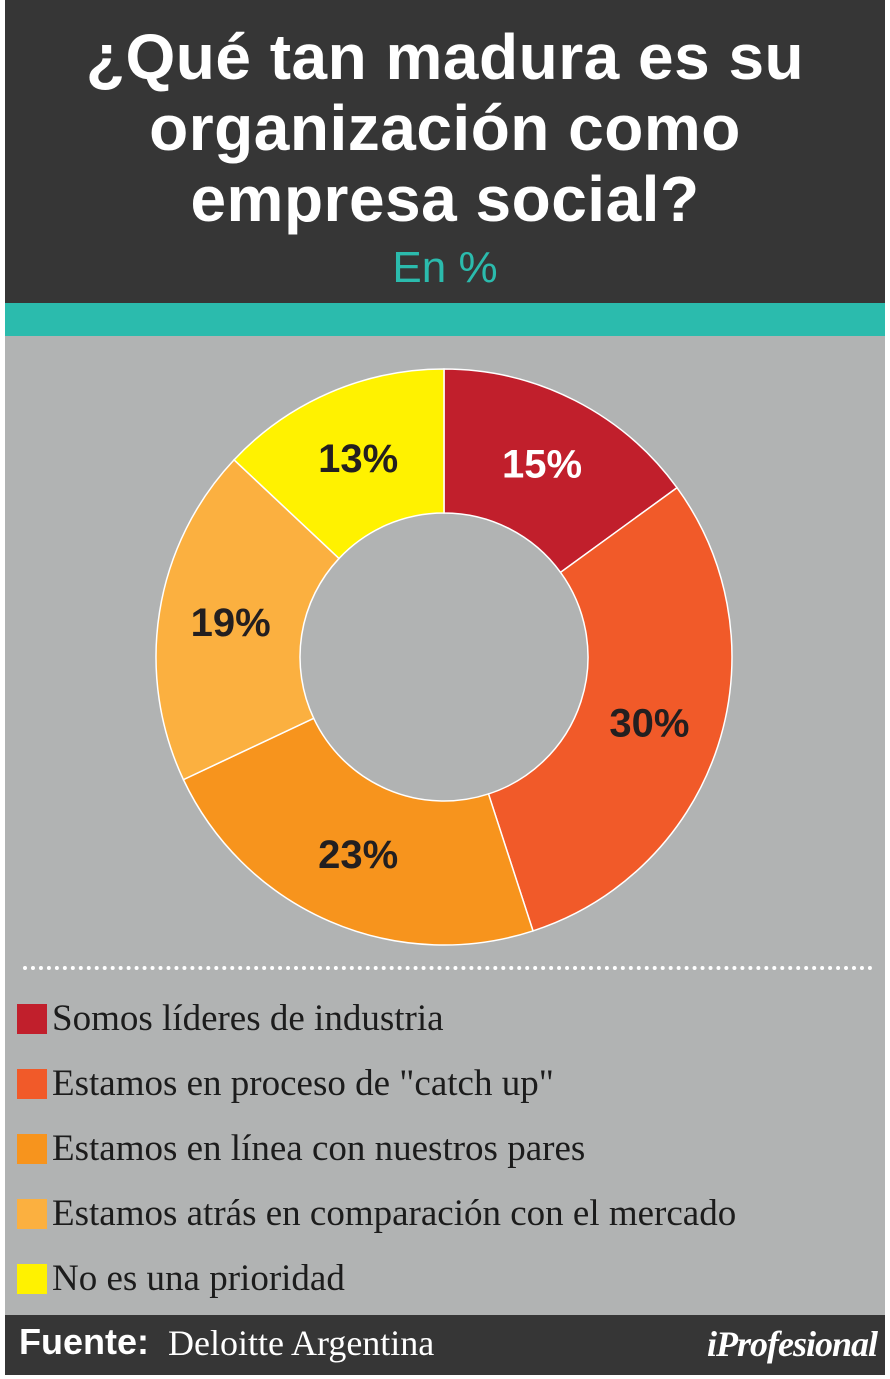 This screenshot has width=890, height=1379. I want to click on legend-item: Estamos en línea con nuestros pares, so click(447, 1148).